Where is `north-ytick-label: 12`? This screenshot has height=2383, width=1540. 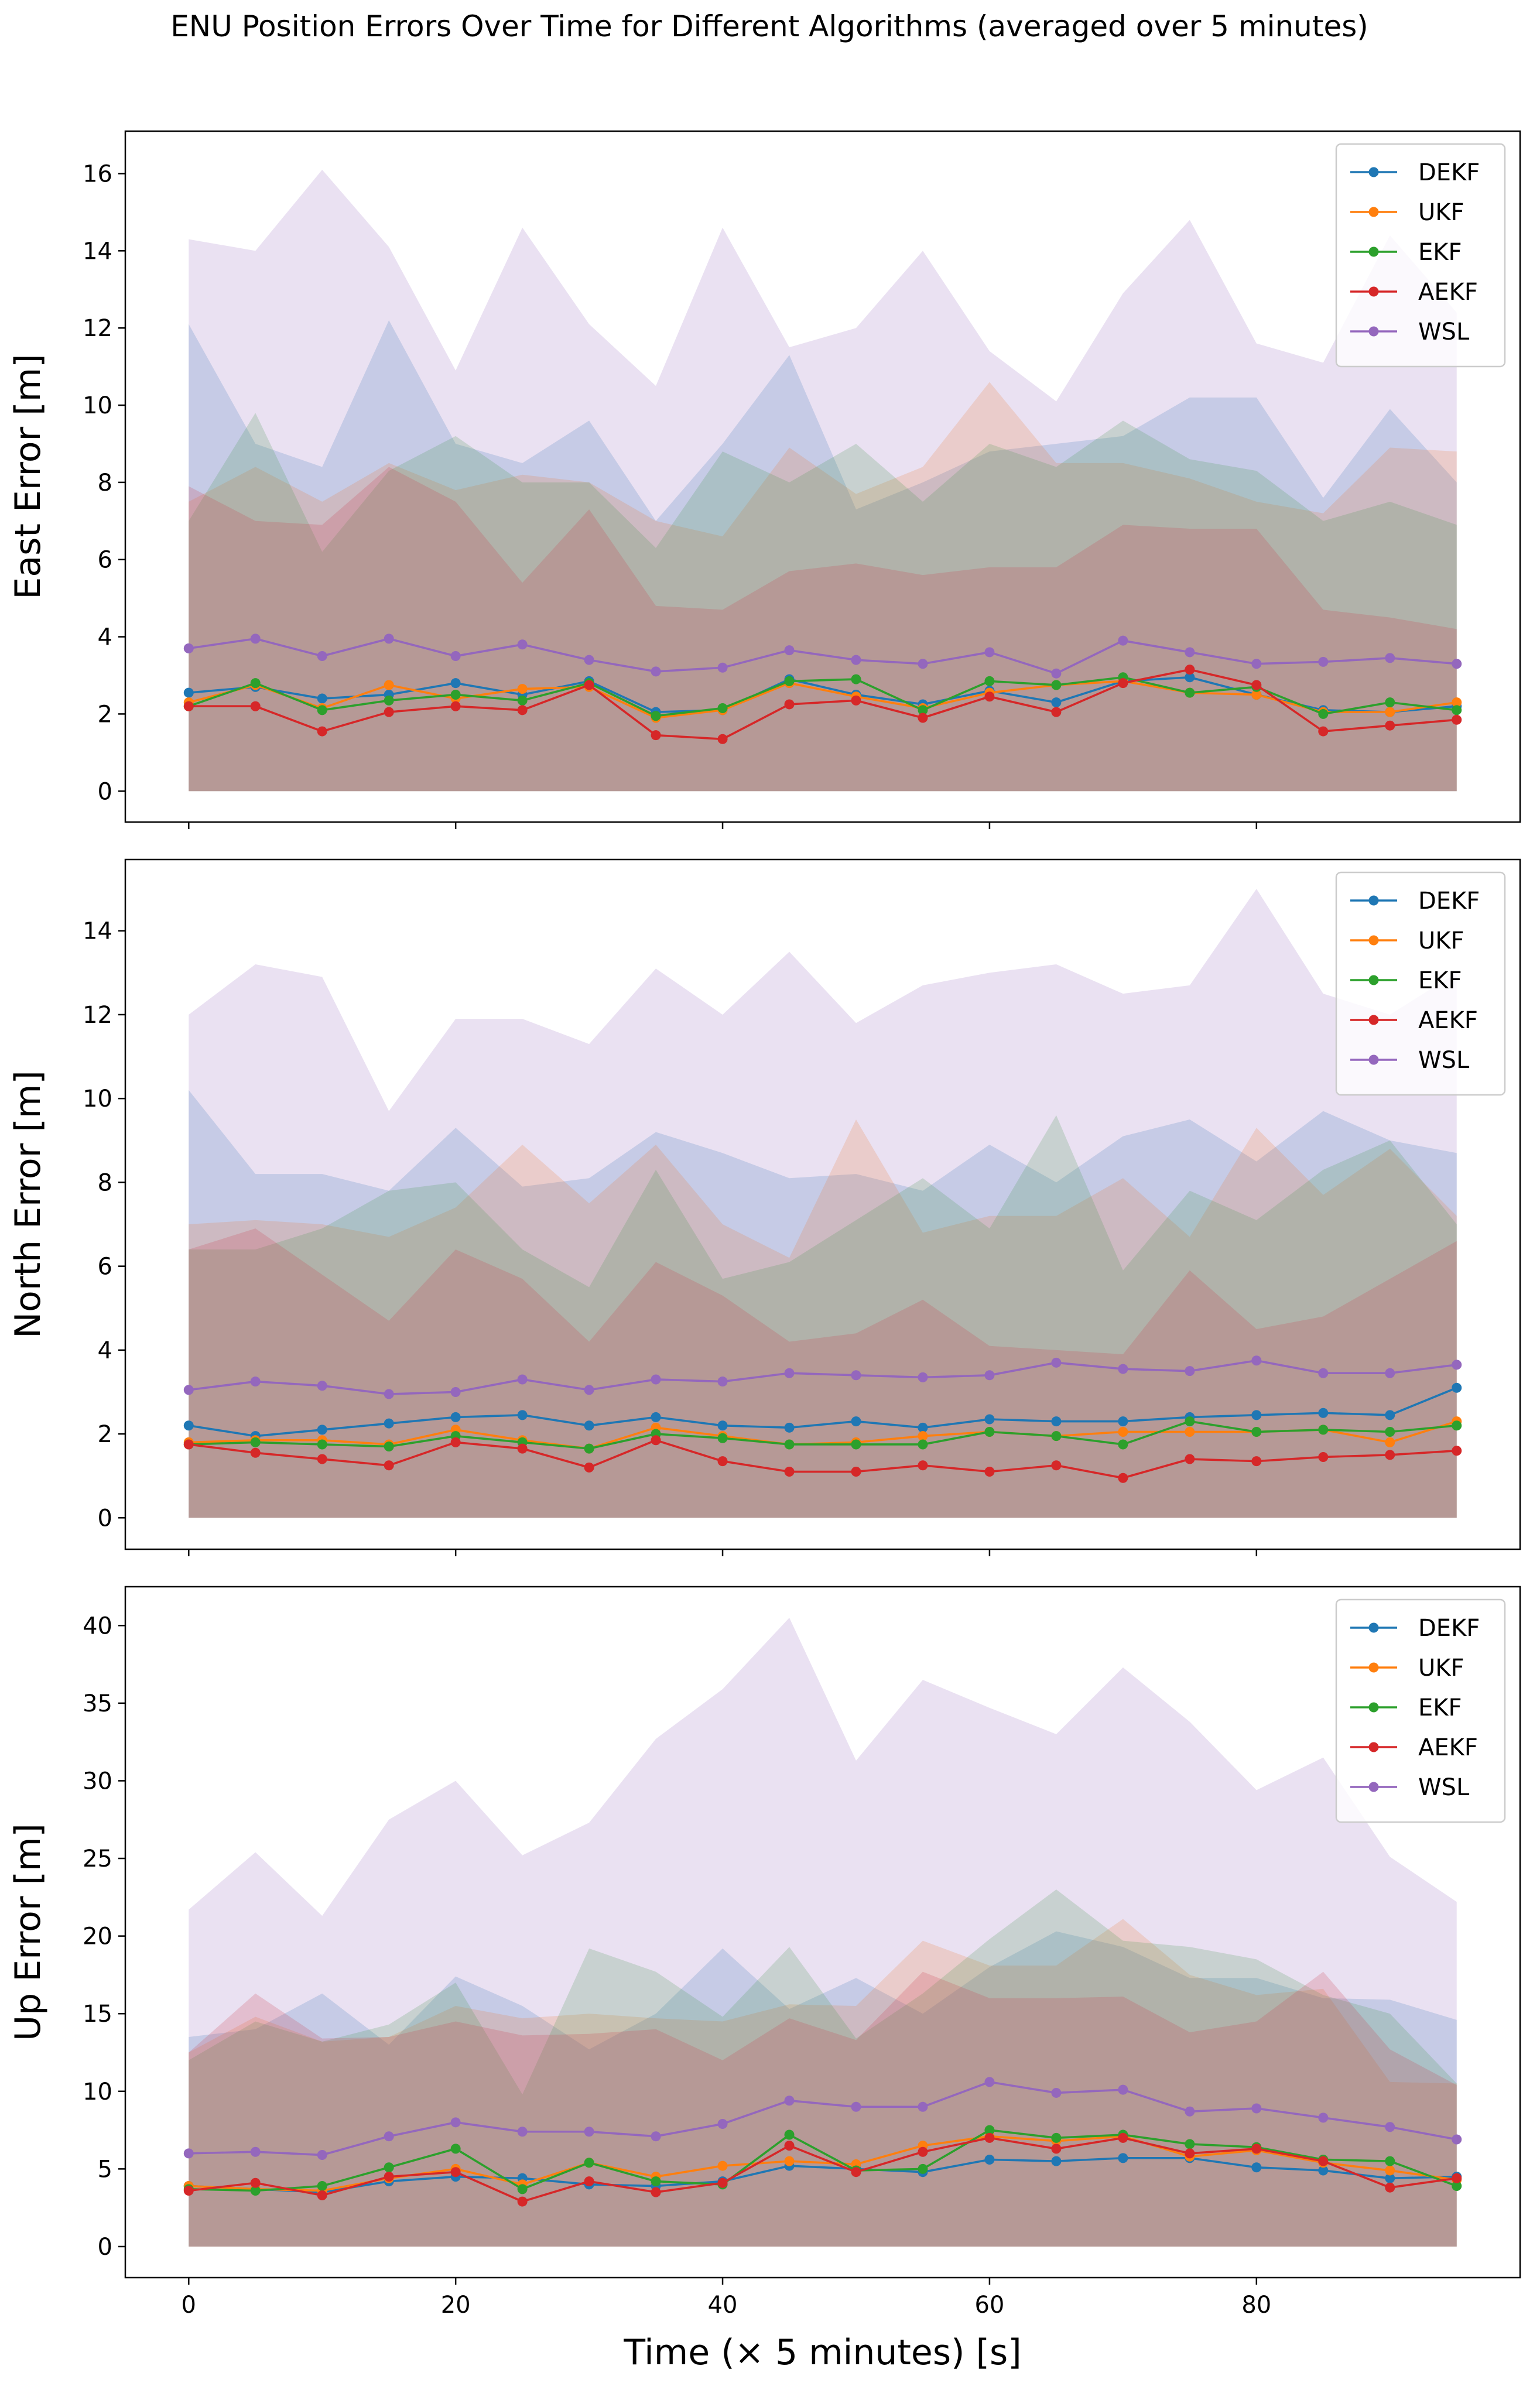
north-ytick-label: 12 is located at coordinates (97, 1016).